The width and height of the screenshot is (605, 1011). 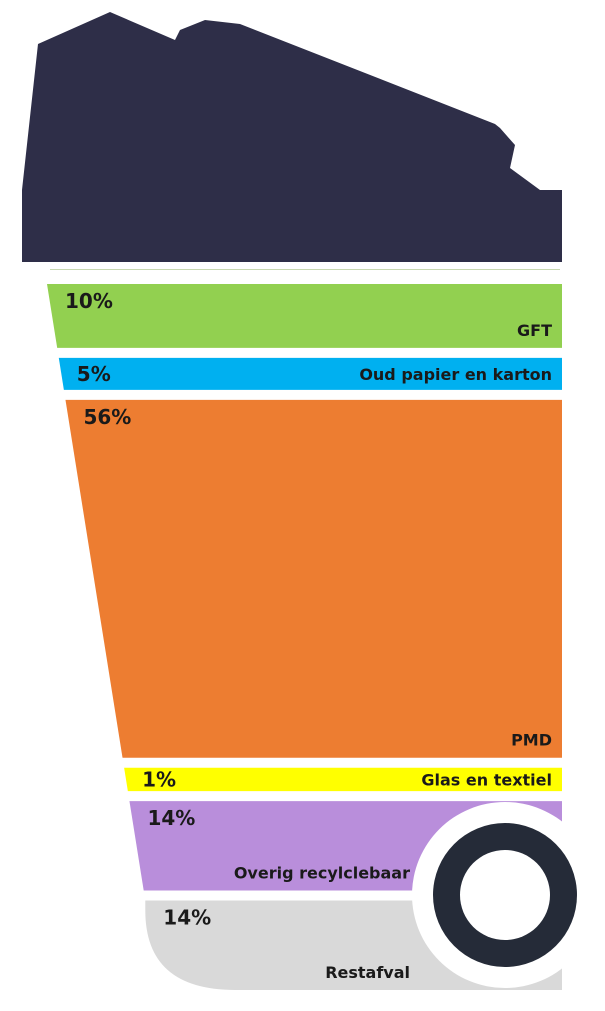 I want to click on segment-category-label: PMD, so click(x=531, y=740).